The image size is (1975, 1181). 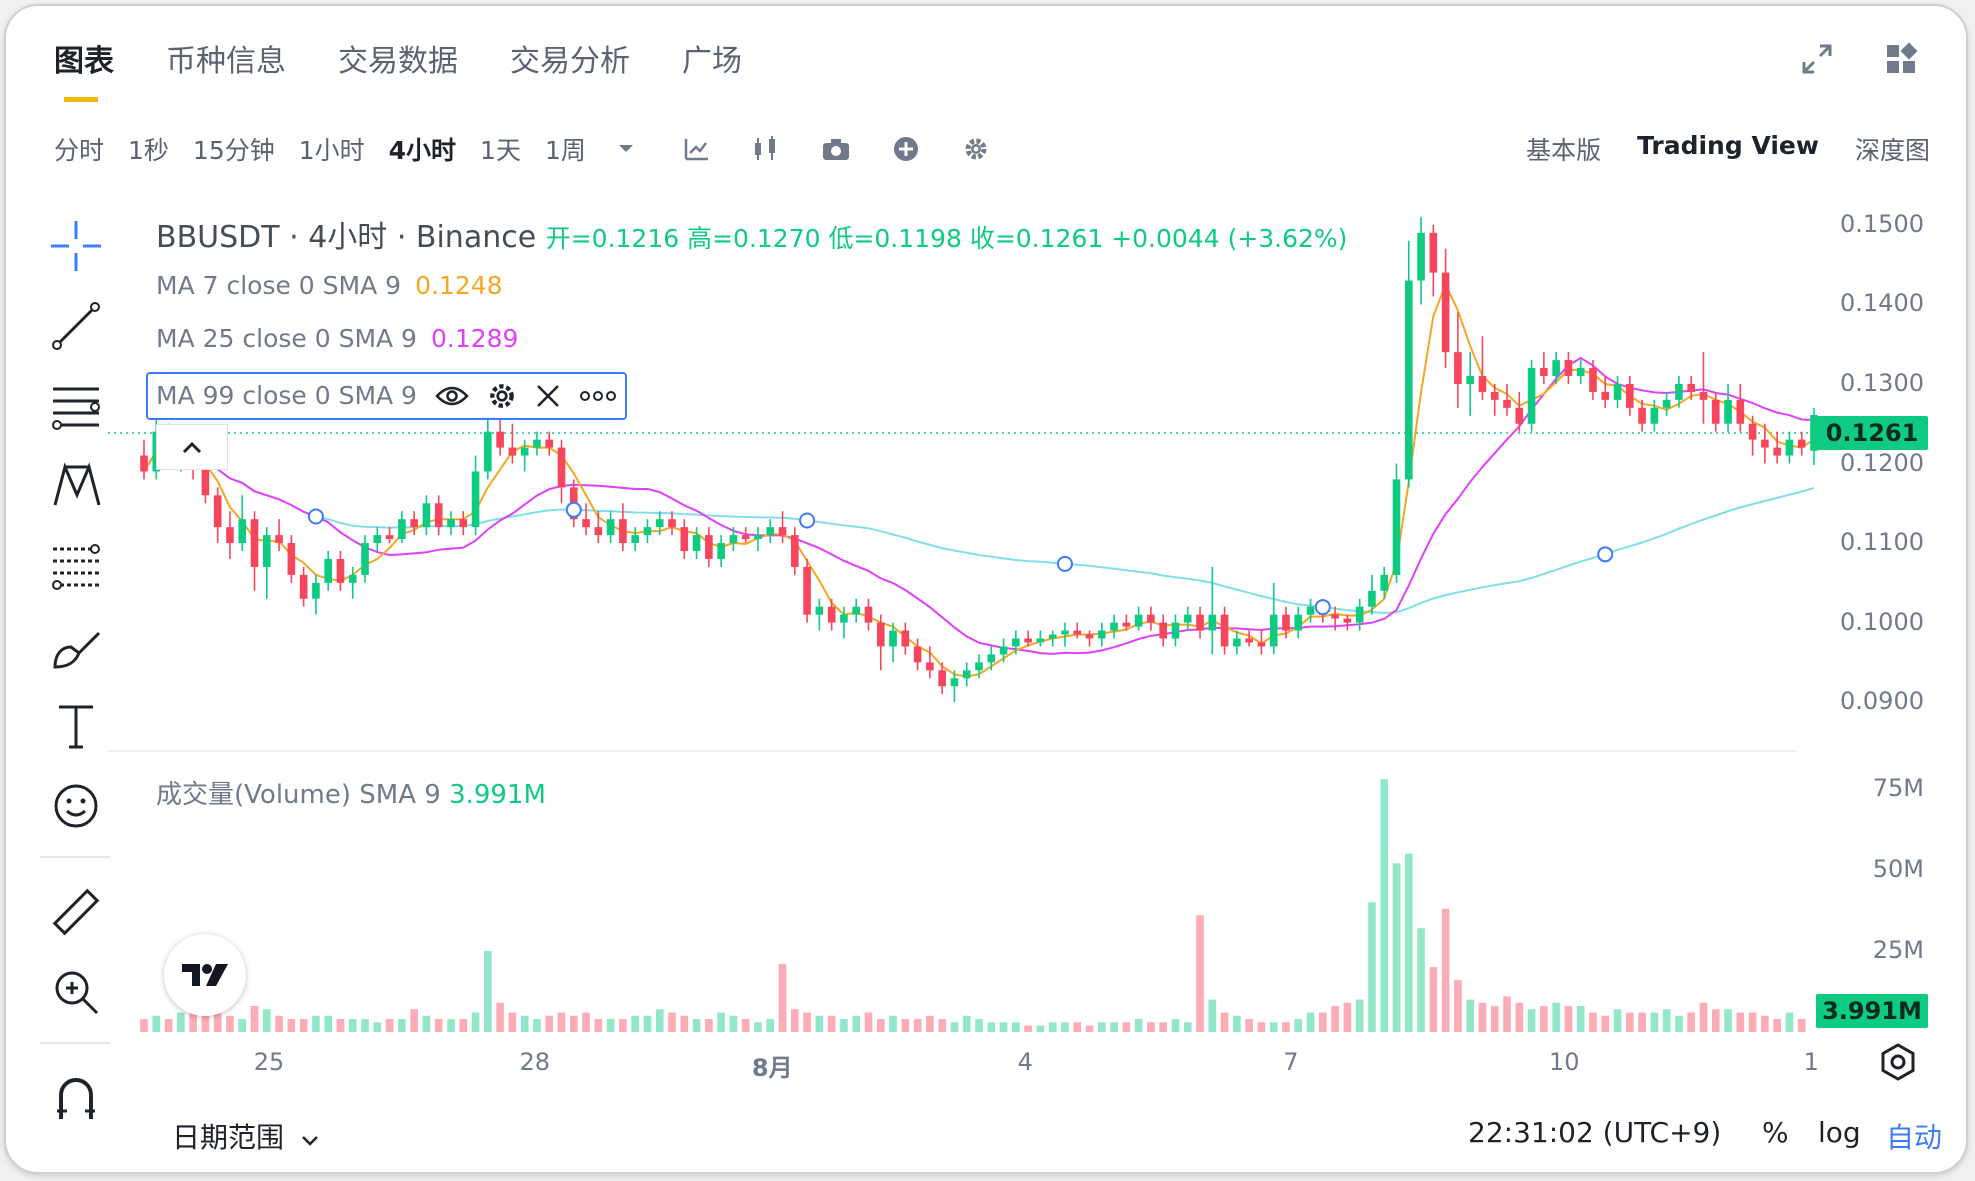 I want to click on tab-3: 交易分析, so click(x=570, y=61).